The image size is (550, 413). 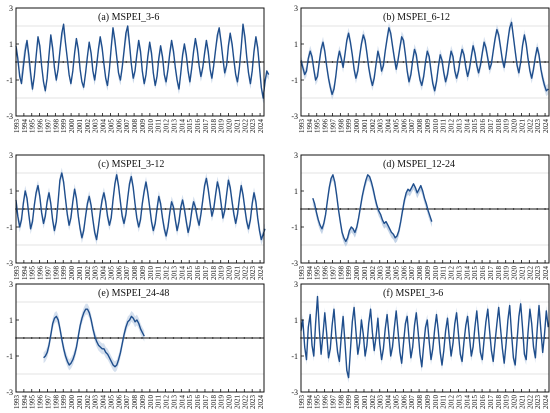 I want to click on x-tick-label: 2003, so click(x=381, y=273).